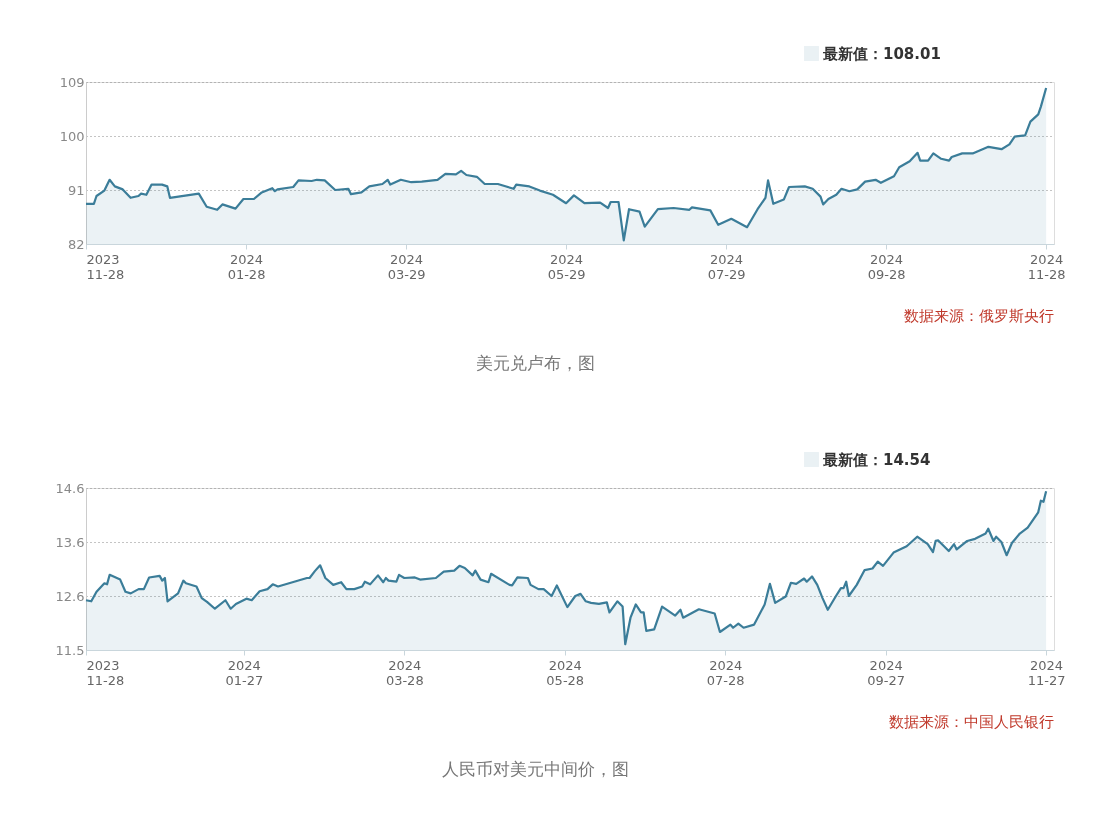 This screenshot has width=1114, height=820. What do you see at coordinates (72, 82) in the screenshot?
I see `y-tick-label: 109` at bounding box center [72, 82].